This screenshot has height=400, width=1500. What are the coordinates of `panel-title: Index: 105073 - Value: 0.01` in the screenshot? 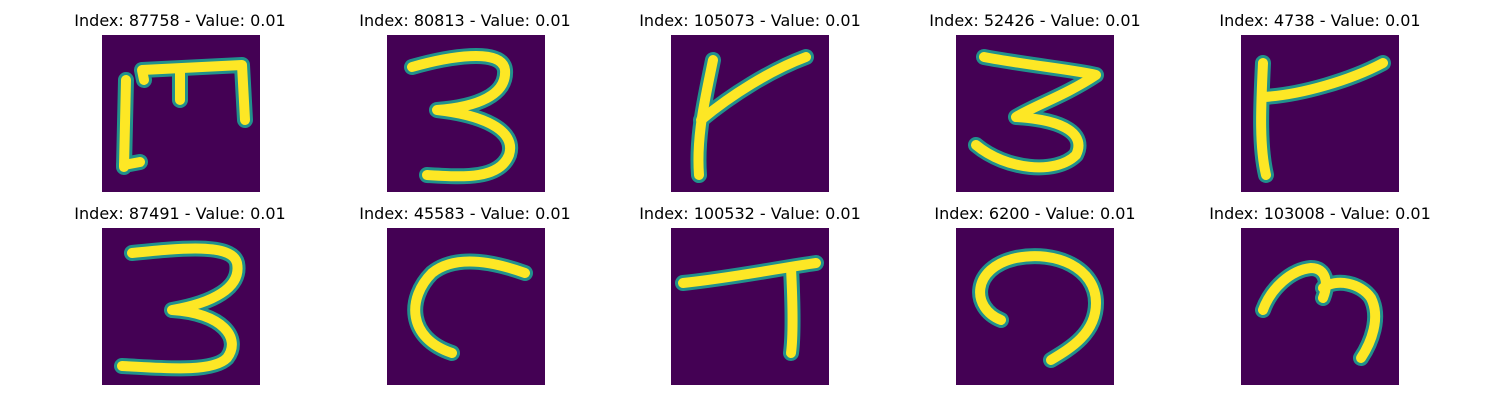 It's located at (750, 20).